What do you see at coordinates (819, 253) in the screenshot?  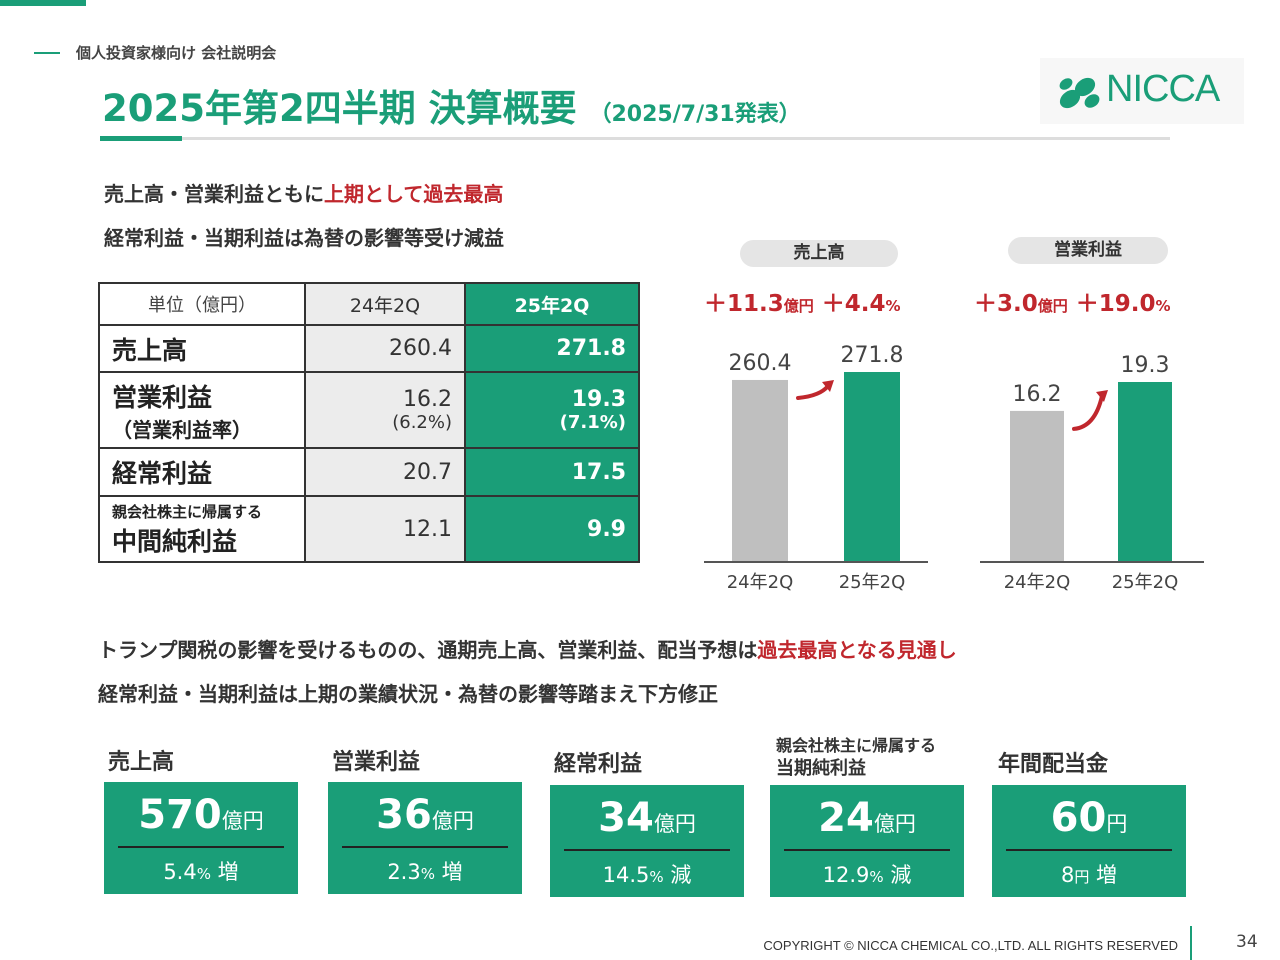 I see `chart-sales-title: 売上高` at bounding box center [819, 253].